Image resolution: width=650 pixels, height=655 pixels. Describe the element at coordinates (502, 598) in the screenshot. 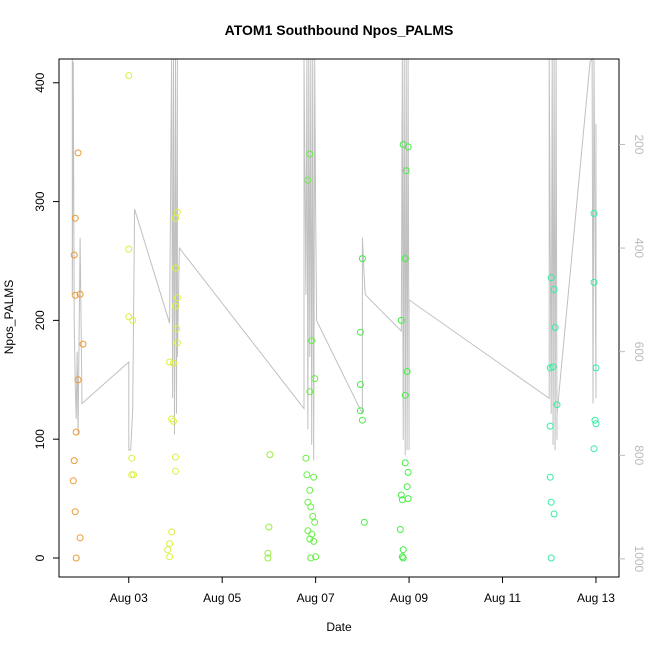

I see `x-tick-label: Aug 11` at that location.